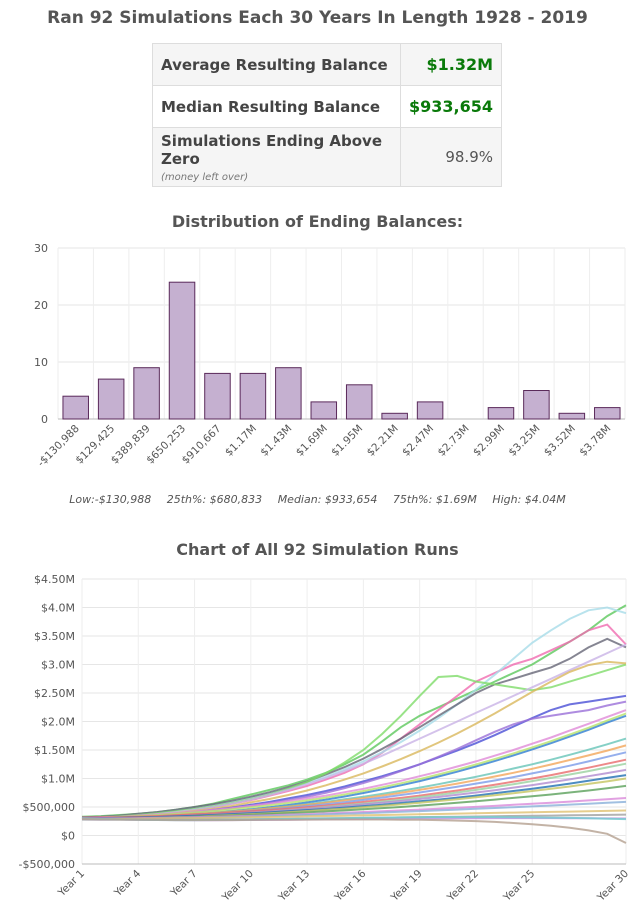  Describe the element at coordinates (524, 441) in the screenshot. I see `hist-category-label: $3.25M` at that location.